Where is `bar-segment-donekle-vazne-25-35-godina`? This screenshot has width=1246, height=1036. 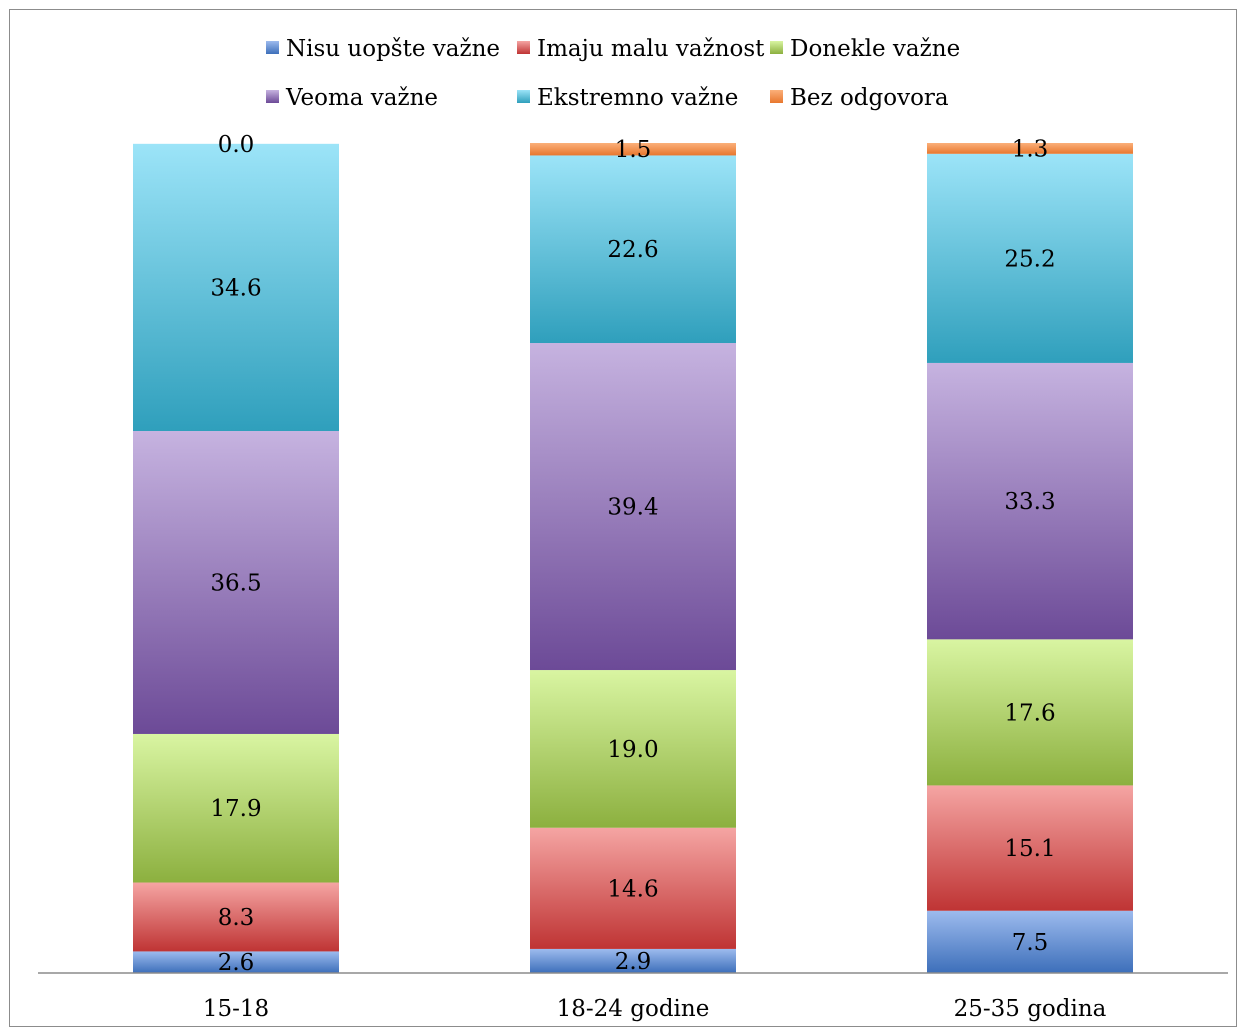
bar-segment-donekle-vazne-25-35-godina is located at coordinates (1030, 712).